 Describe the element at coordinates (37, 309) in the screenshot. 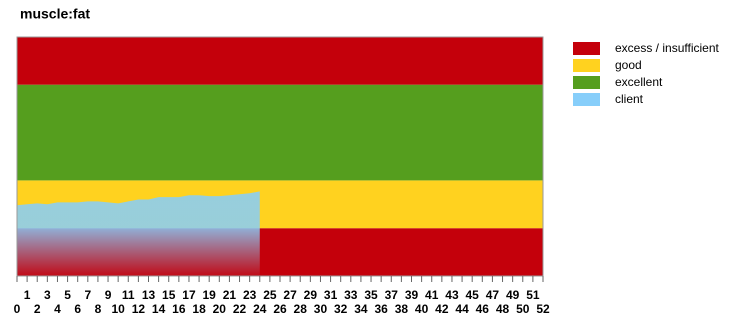

I see `x-tick-label: 2` at that location.